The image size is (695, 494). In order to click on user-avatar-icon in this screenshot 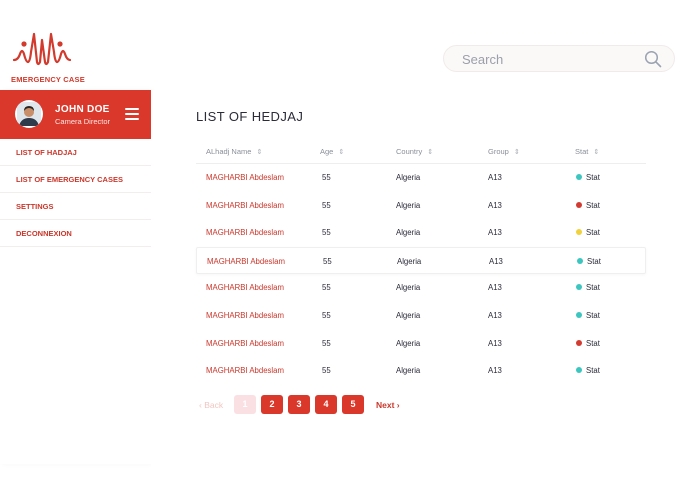, I will do `click(29, 114)`.